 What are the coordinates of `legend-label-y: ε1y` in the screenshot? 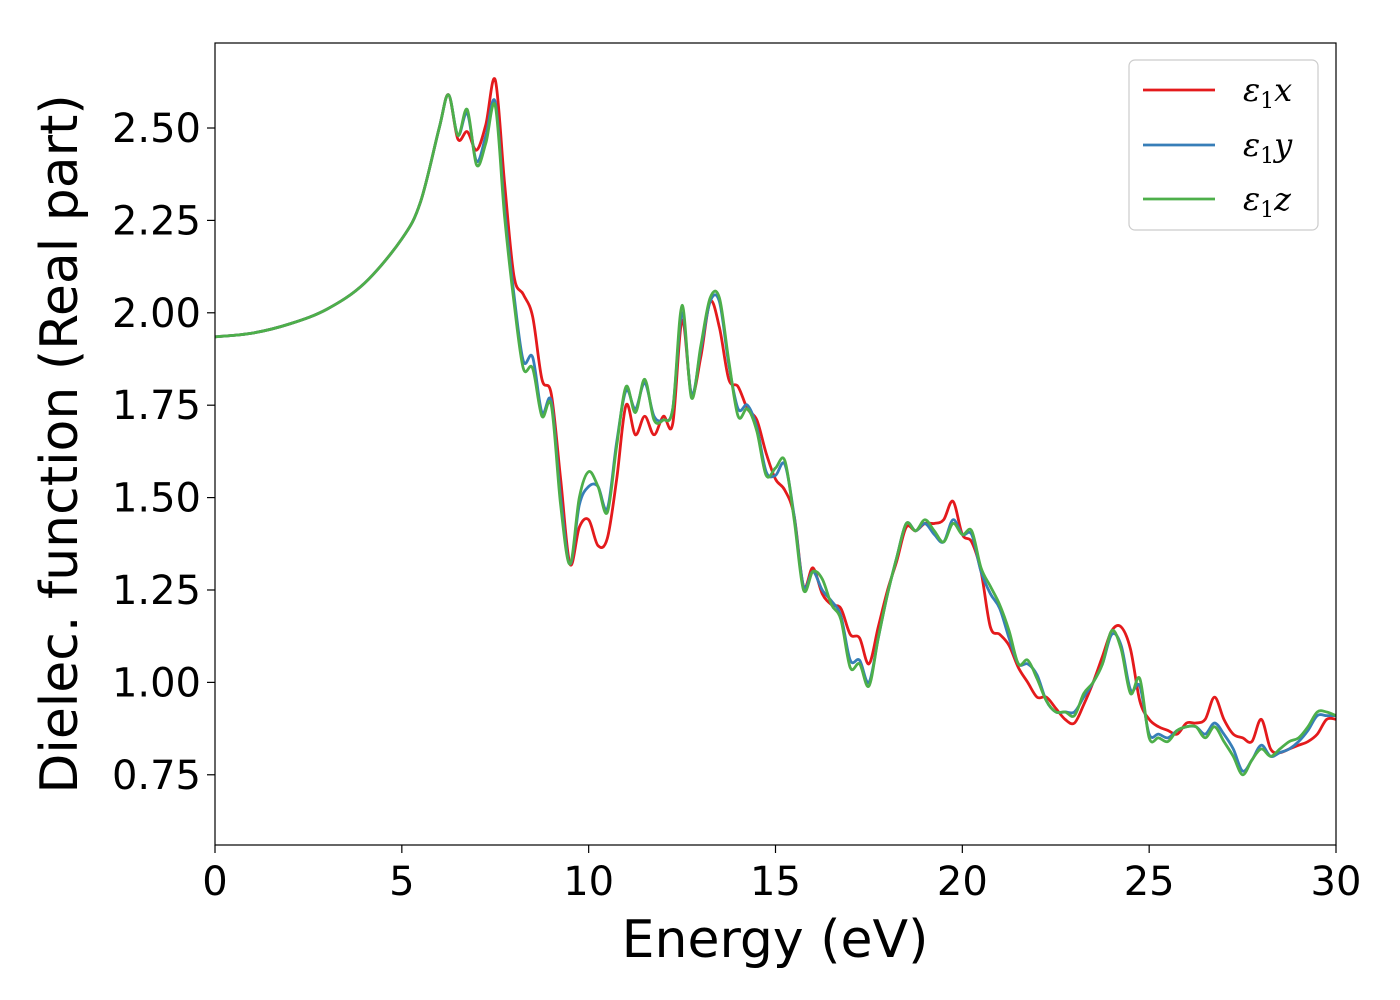 It's located at (1268, 147).